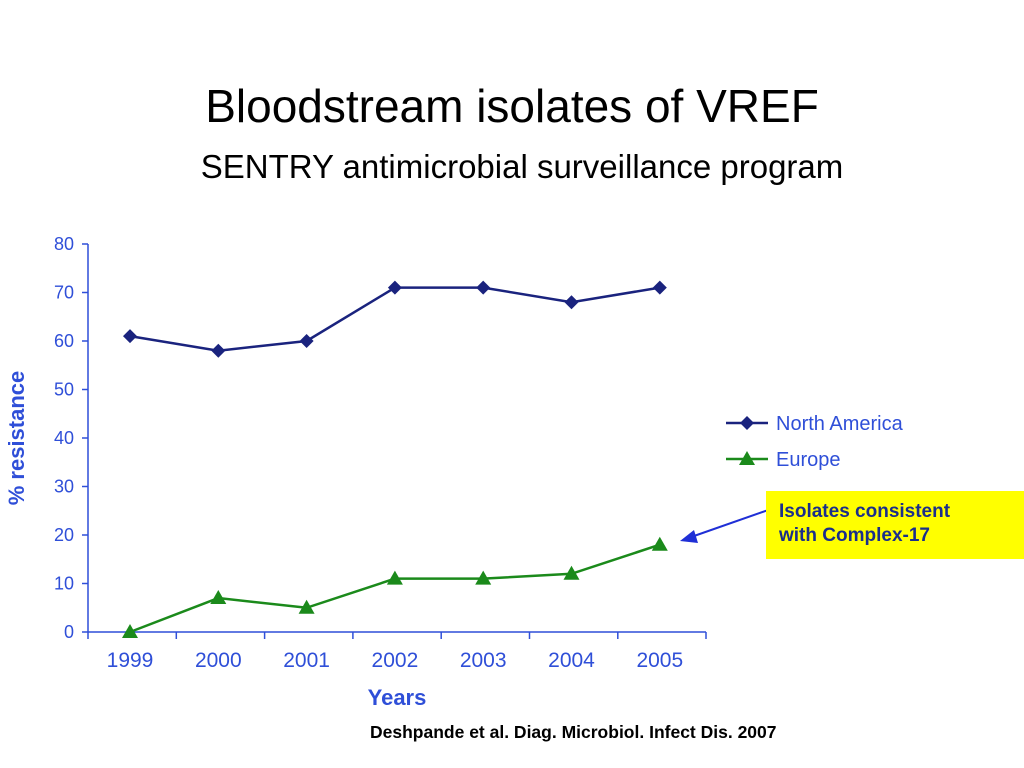  I want to click on series-north-america, so click(395, 319).